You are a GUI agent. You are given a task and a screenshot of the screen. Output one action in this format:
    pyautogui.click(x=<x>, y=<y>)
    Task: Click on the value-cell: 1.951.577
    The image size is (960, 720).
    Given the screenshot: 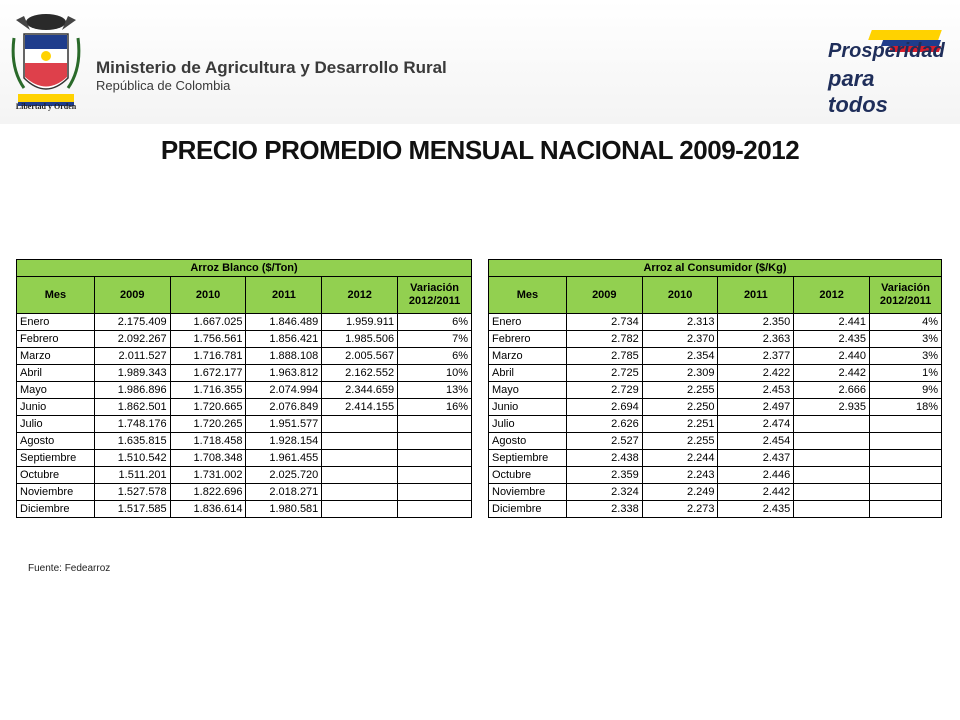 What is the action you would take?
    pyautogui.click(x=284, y=424)
    